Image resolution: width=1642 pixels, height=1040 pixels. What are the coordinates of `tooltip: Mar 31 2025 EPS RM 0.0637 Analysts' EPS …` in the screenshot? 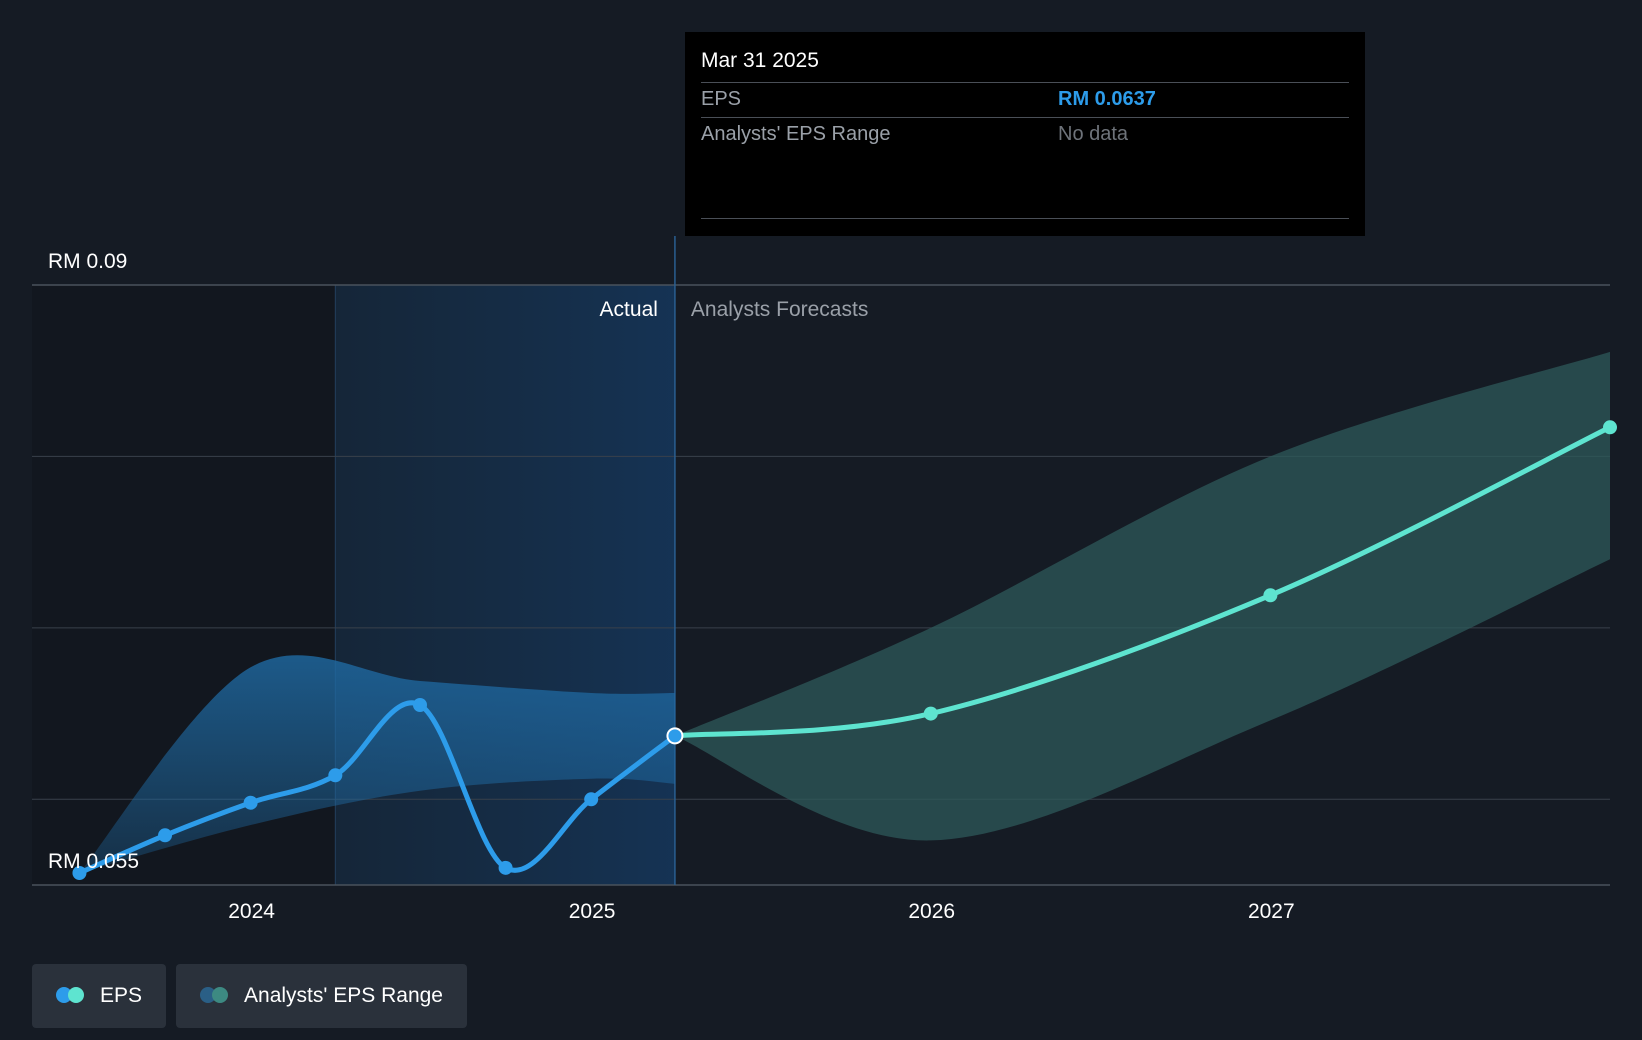 It's located at (1025, 134).